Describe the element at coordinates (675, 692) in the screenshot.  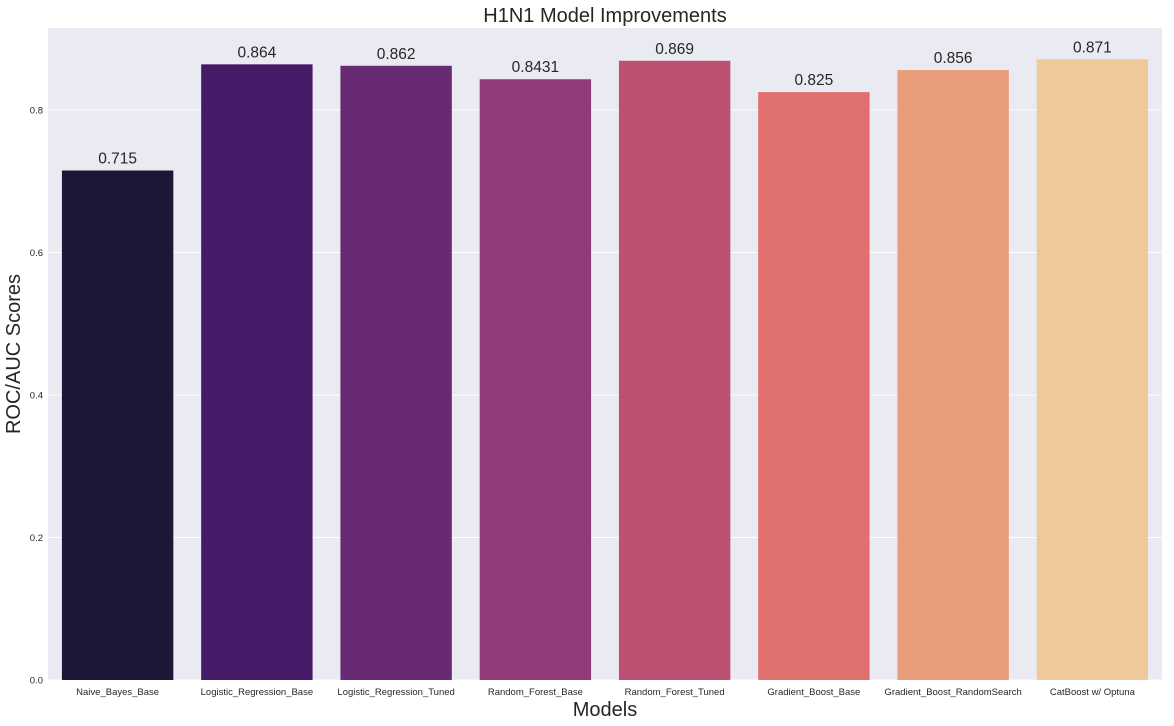
I see `x-tick-label: Random_Forest_Tuned` at that location.